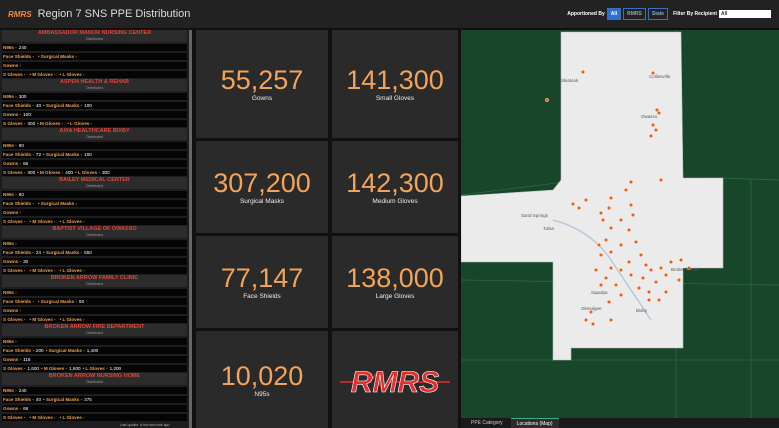 This screenshot has width=779, height=428. What do you see at coordinates (94, 261) in the screenshot?
I see `ppe-line: Gowns -30` at bounding box center [94, 261].